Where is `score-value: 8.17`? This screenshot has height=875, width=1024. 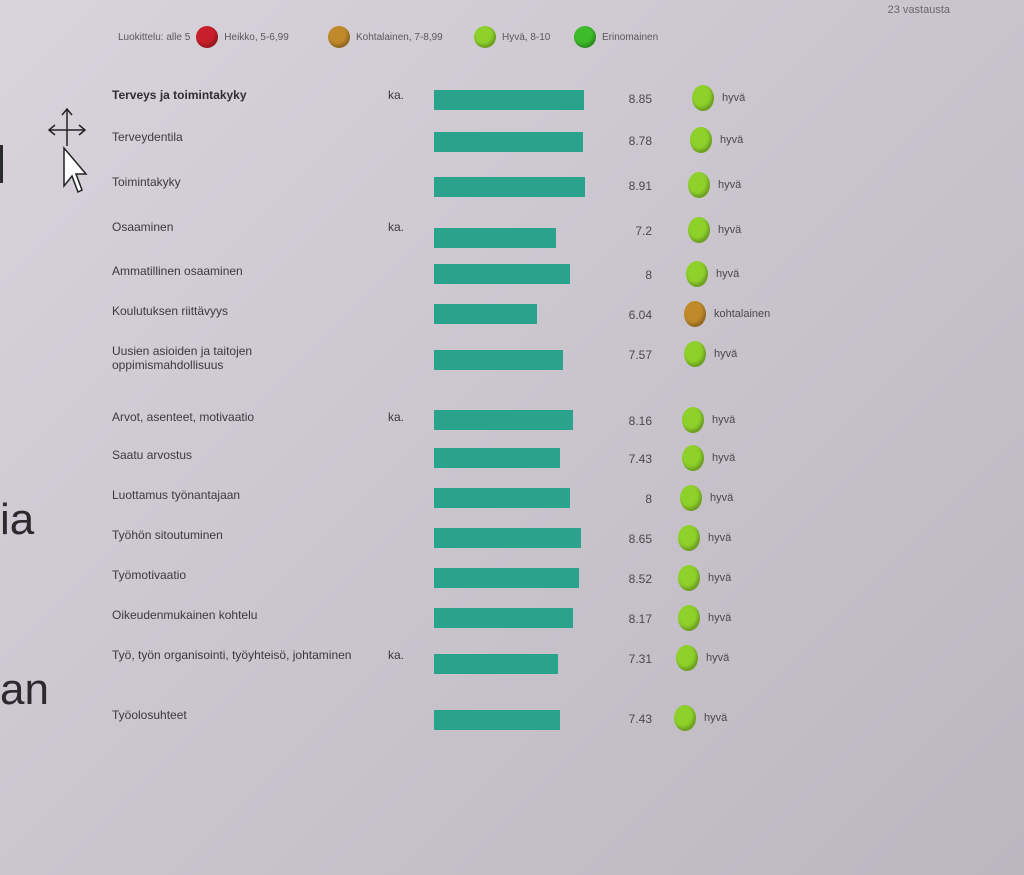
score-value: 8.17 is located at coordinates (640, 619).